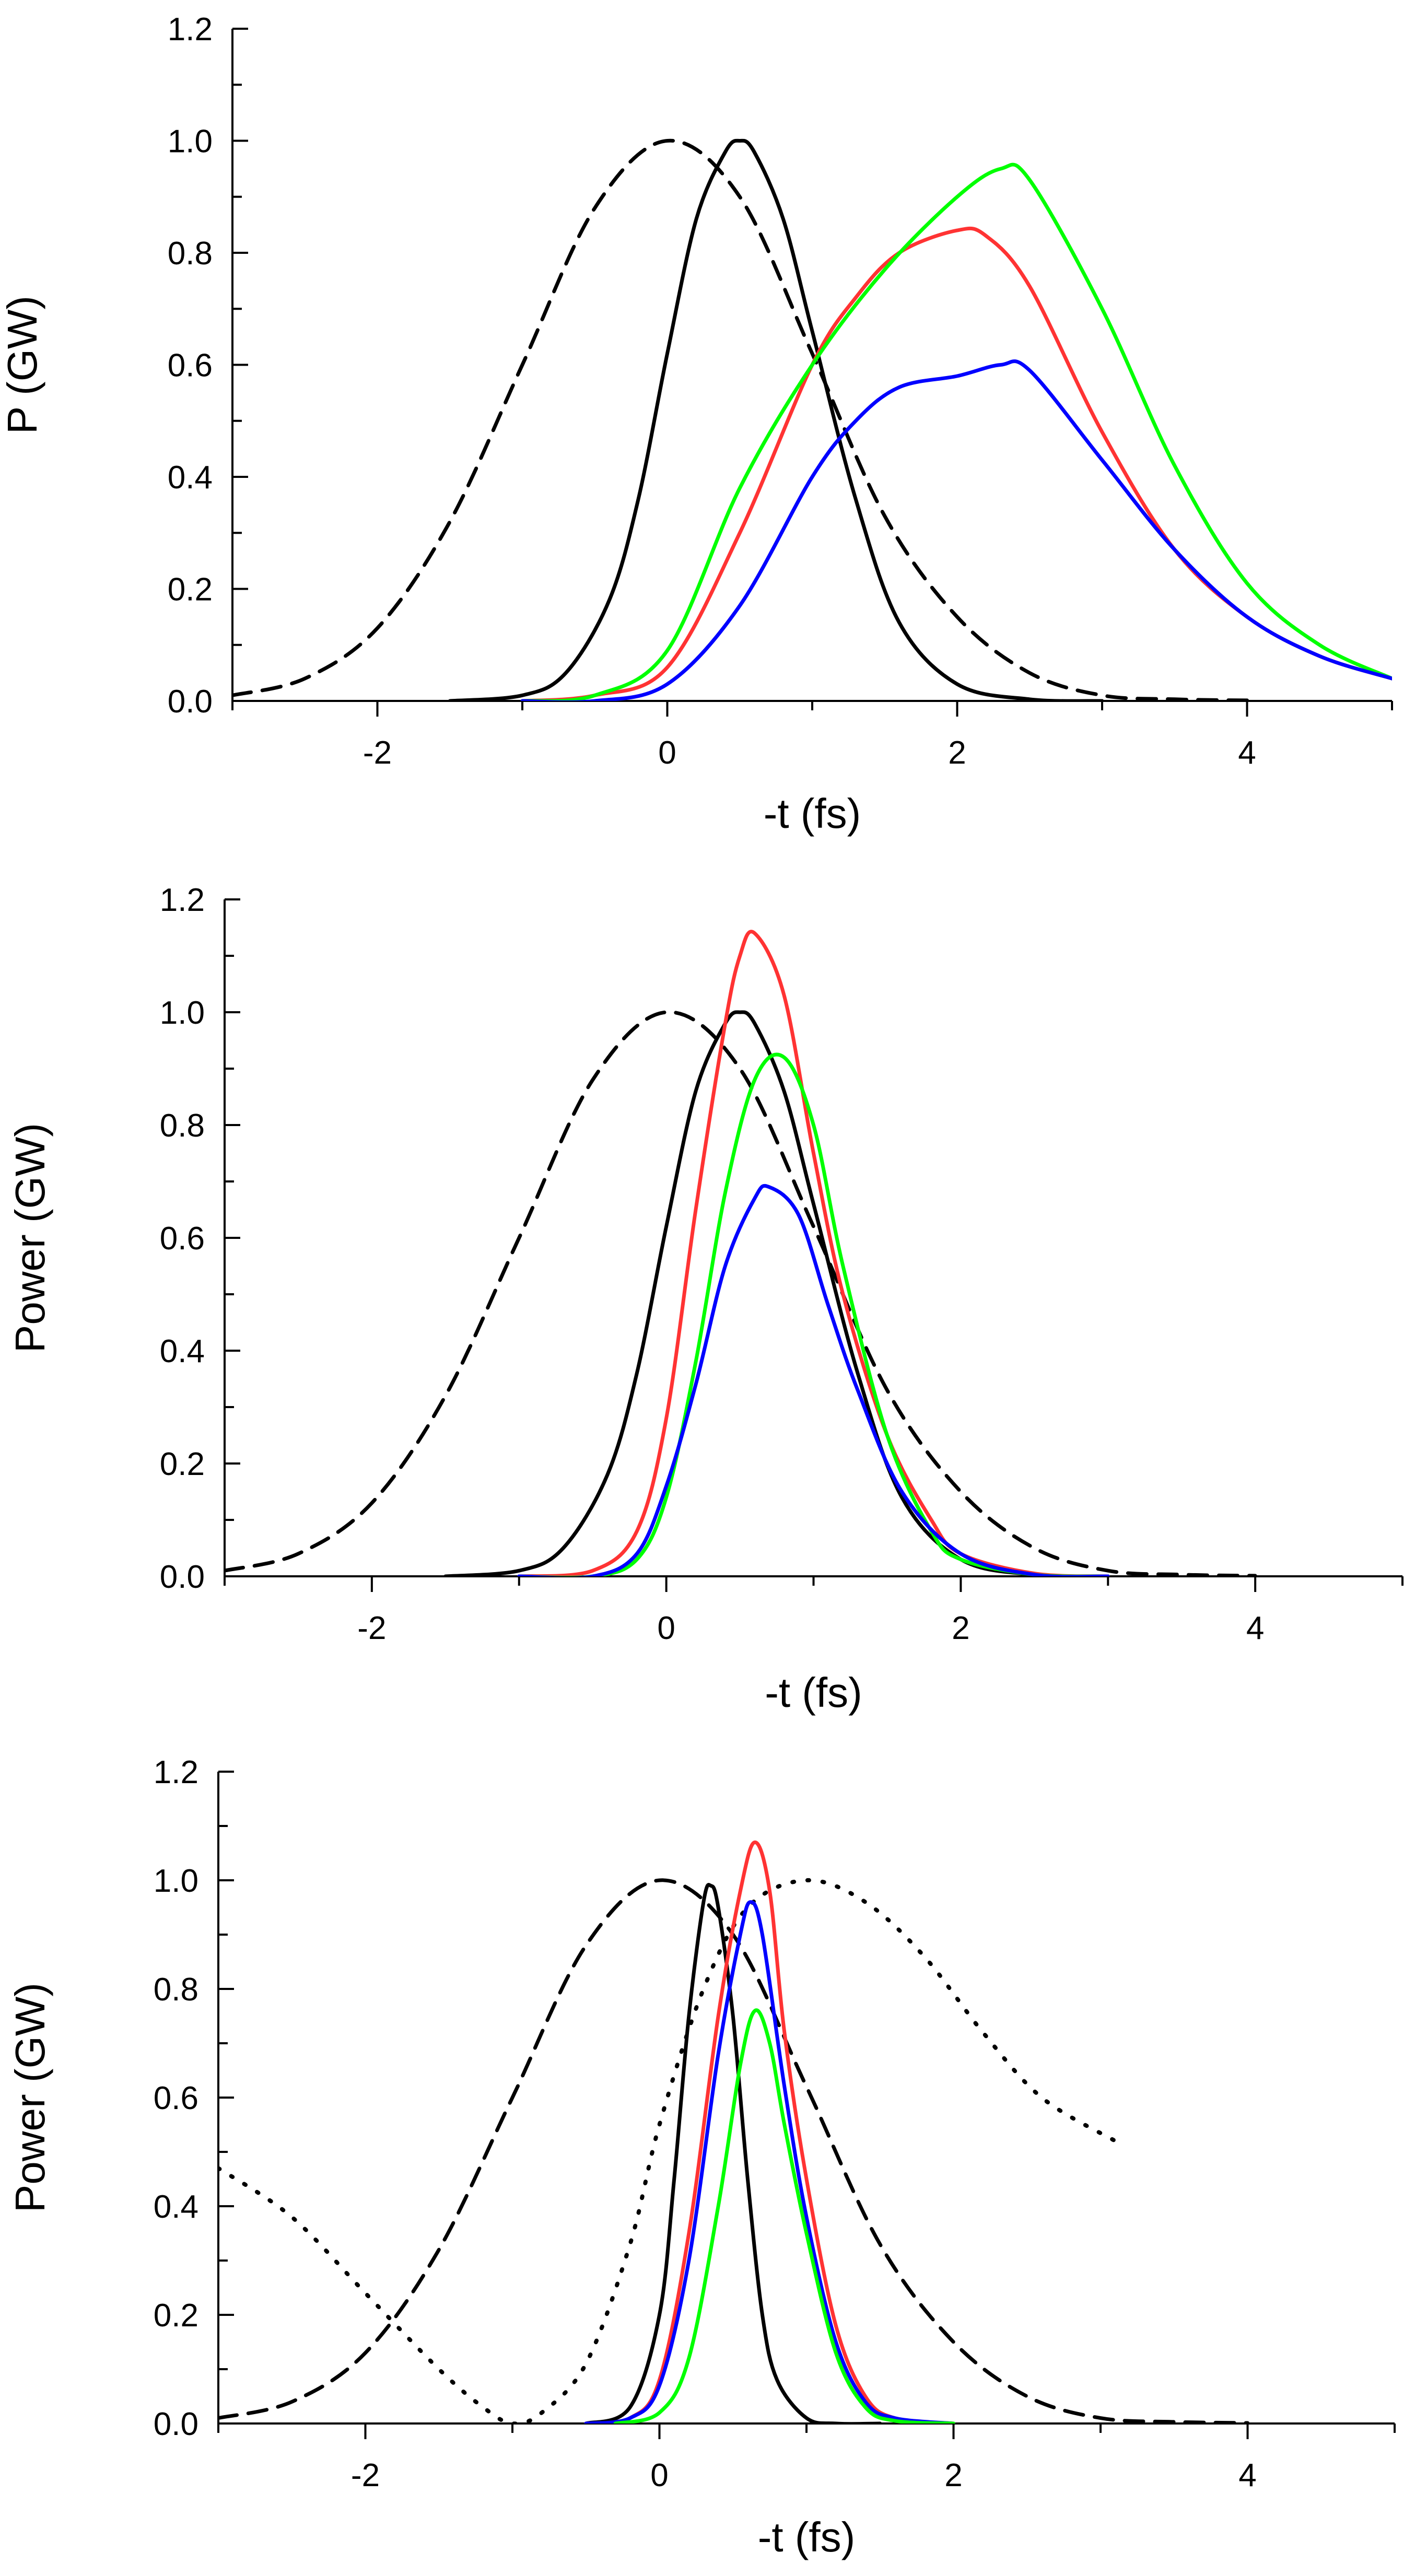 The image size is (1415, 2576). Describe the element at coordinates (23, 365) in the screenshot. I see `y-axis-title: P (GW)` at that location.